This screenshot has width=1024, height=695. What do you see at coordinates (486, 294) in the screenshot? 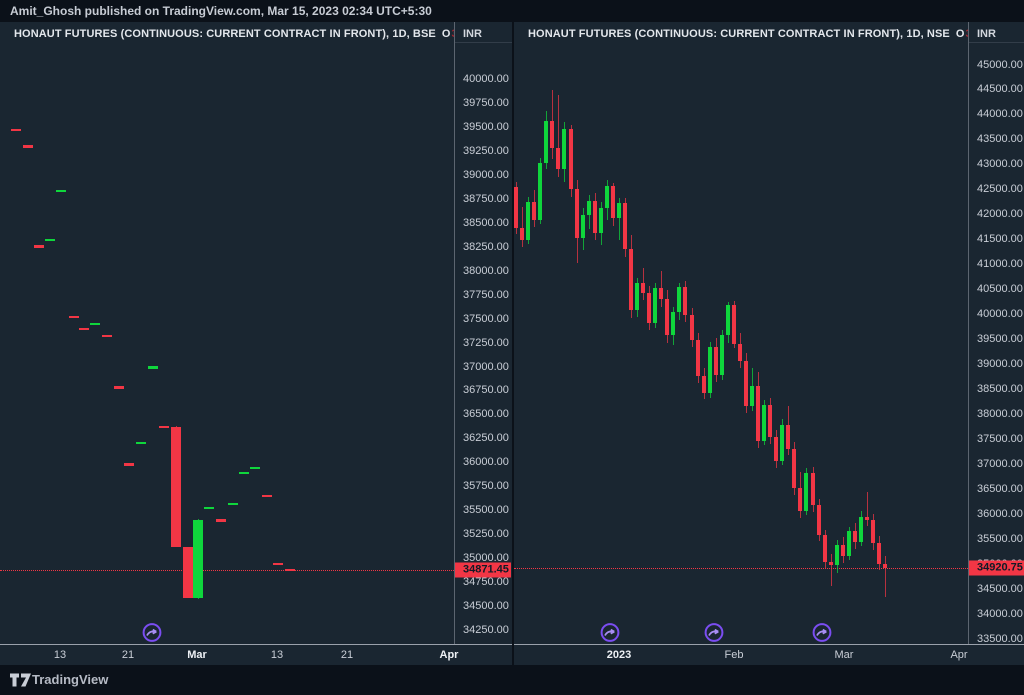
I see `price-tick-label: 37750.00` at bounding box center [486, 294].